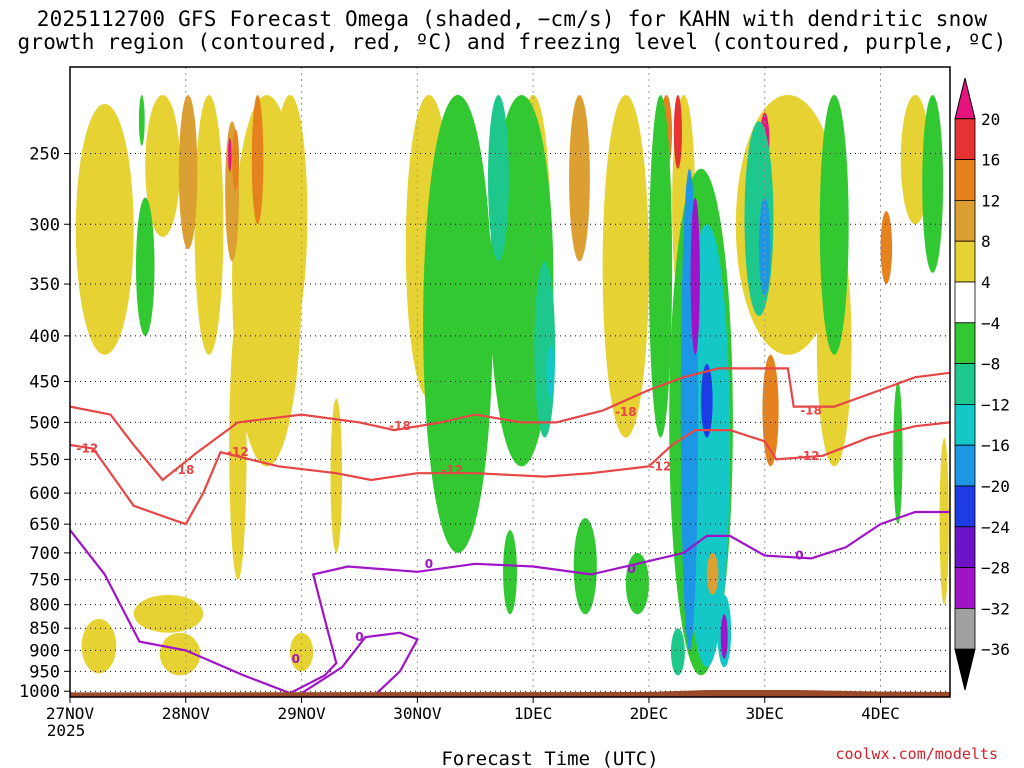 The width and height of the screenshot is (1024, 768). I want to click on colorbar-label: −4, so click(990, 323).